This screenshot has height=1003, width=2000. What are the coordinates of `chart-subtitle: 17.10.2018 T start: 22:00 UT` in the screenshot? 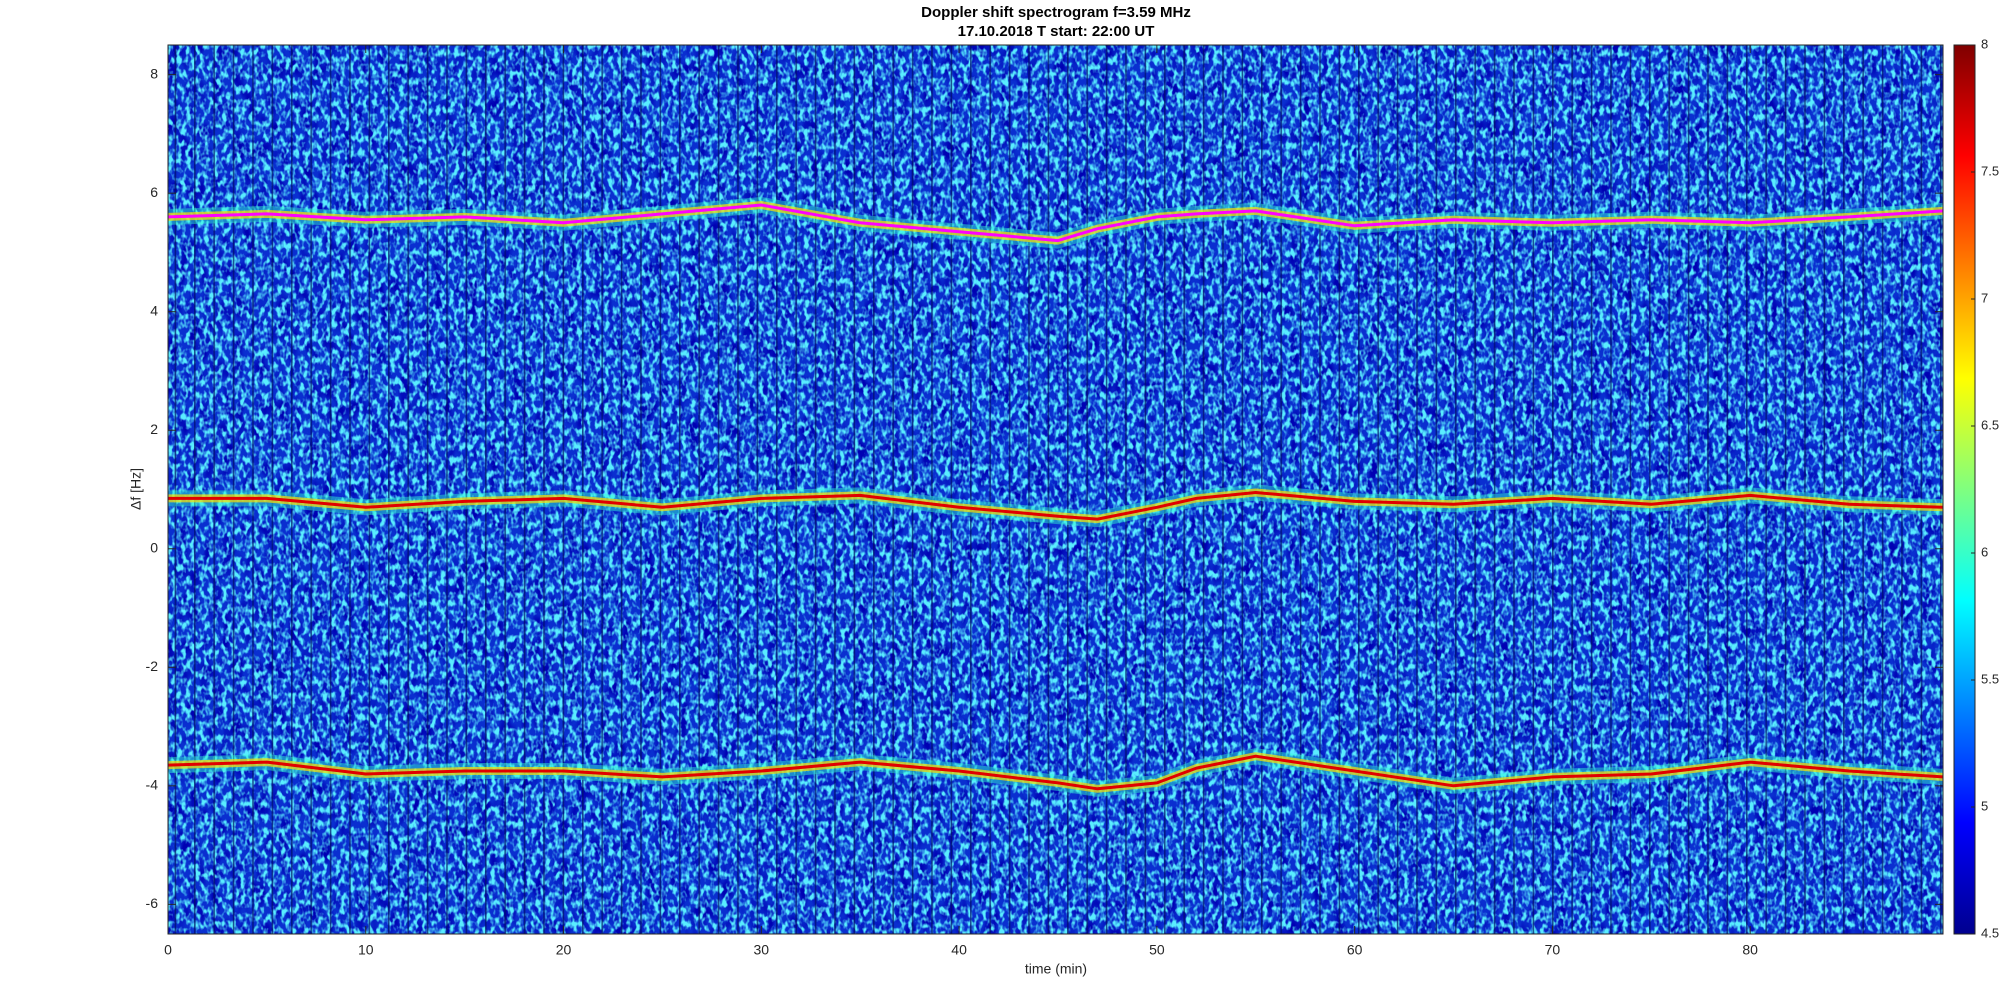 It's located at (1056, 31).